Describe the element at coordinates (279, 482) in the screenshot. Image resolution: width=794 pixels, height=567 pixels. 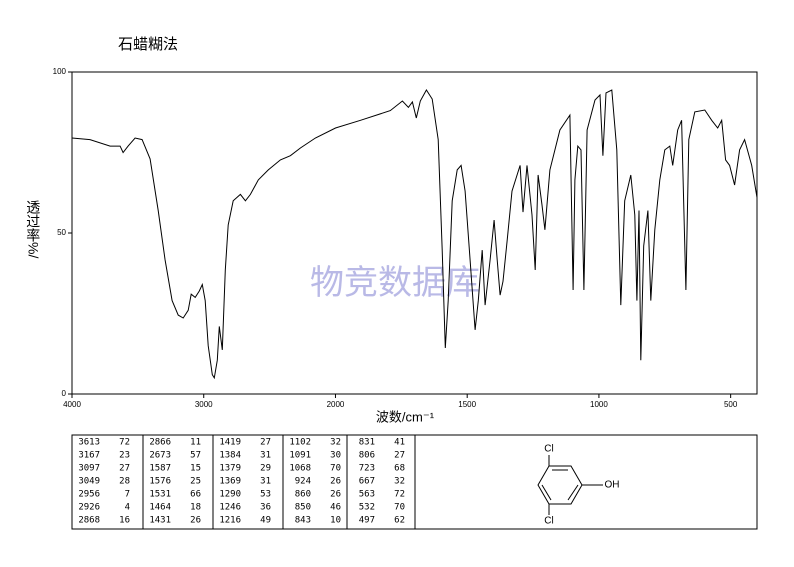
I see `table-dividers` at that location.